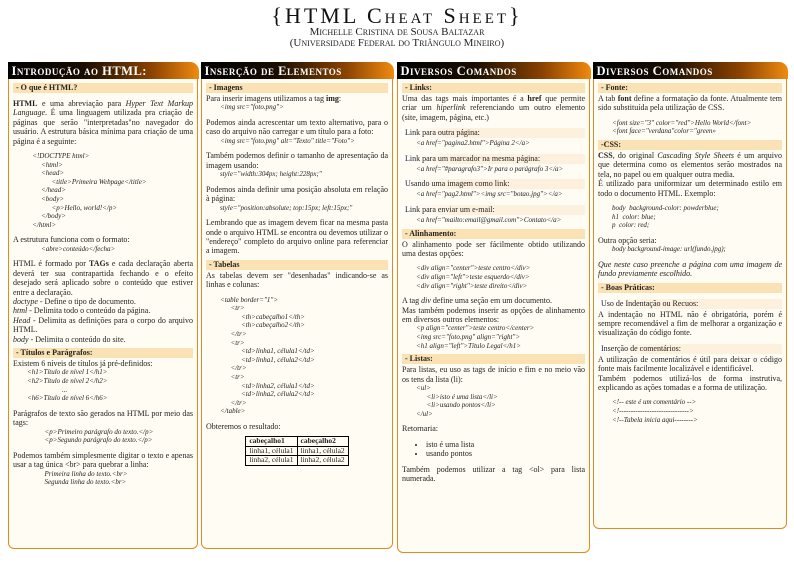 The width and height of the screenshot is (794, 562). What do you see at coordinates (493, 428) in the screenshot?
I see `paragraph-line: Retornaria:` at bounding box center [493, 428].